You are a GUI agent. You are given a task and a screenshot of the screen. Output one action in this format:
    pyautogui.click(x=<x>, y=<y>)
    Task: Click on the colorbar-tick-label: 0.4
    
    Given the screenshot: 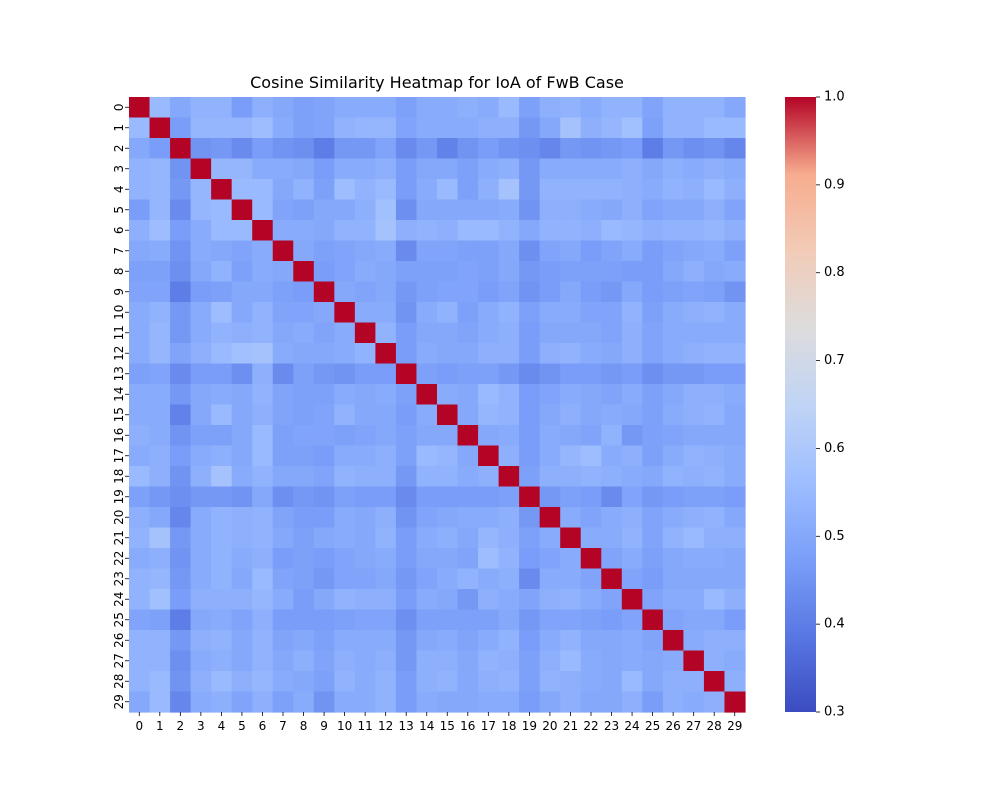 What is the action you would take?
    pyautogui.click(x=834, y=624)
    